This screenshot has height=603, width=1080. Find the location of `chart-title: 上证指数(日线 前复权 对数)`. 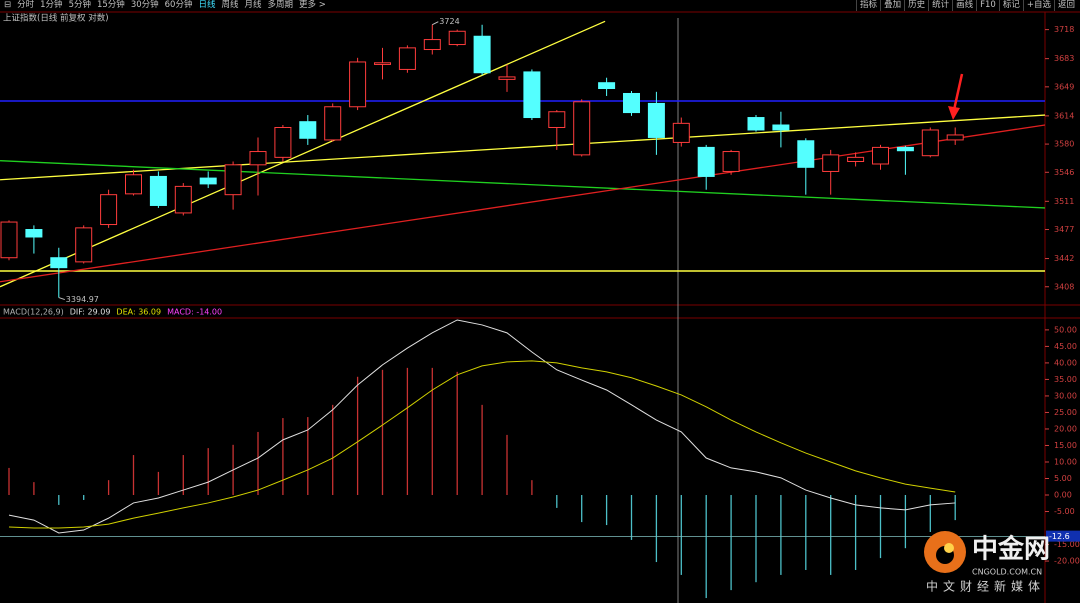

chart-title: 上证指数(日线 前复权 对数) is located at coordinates (56, 18).